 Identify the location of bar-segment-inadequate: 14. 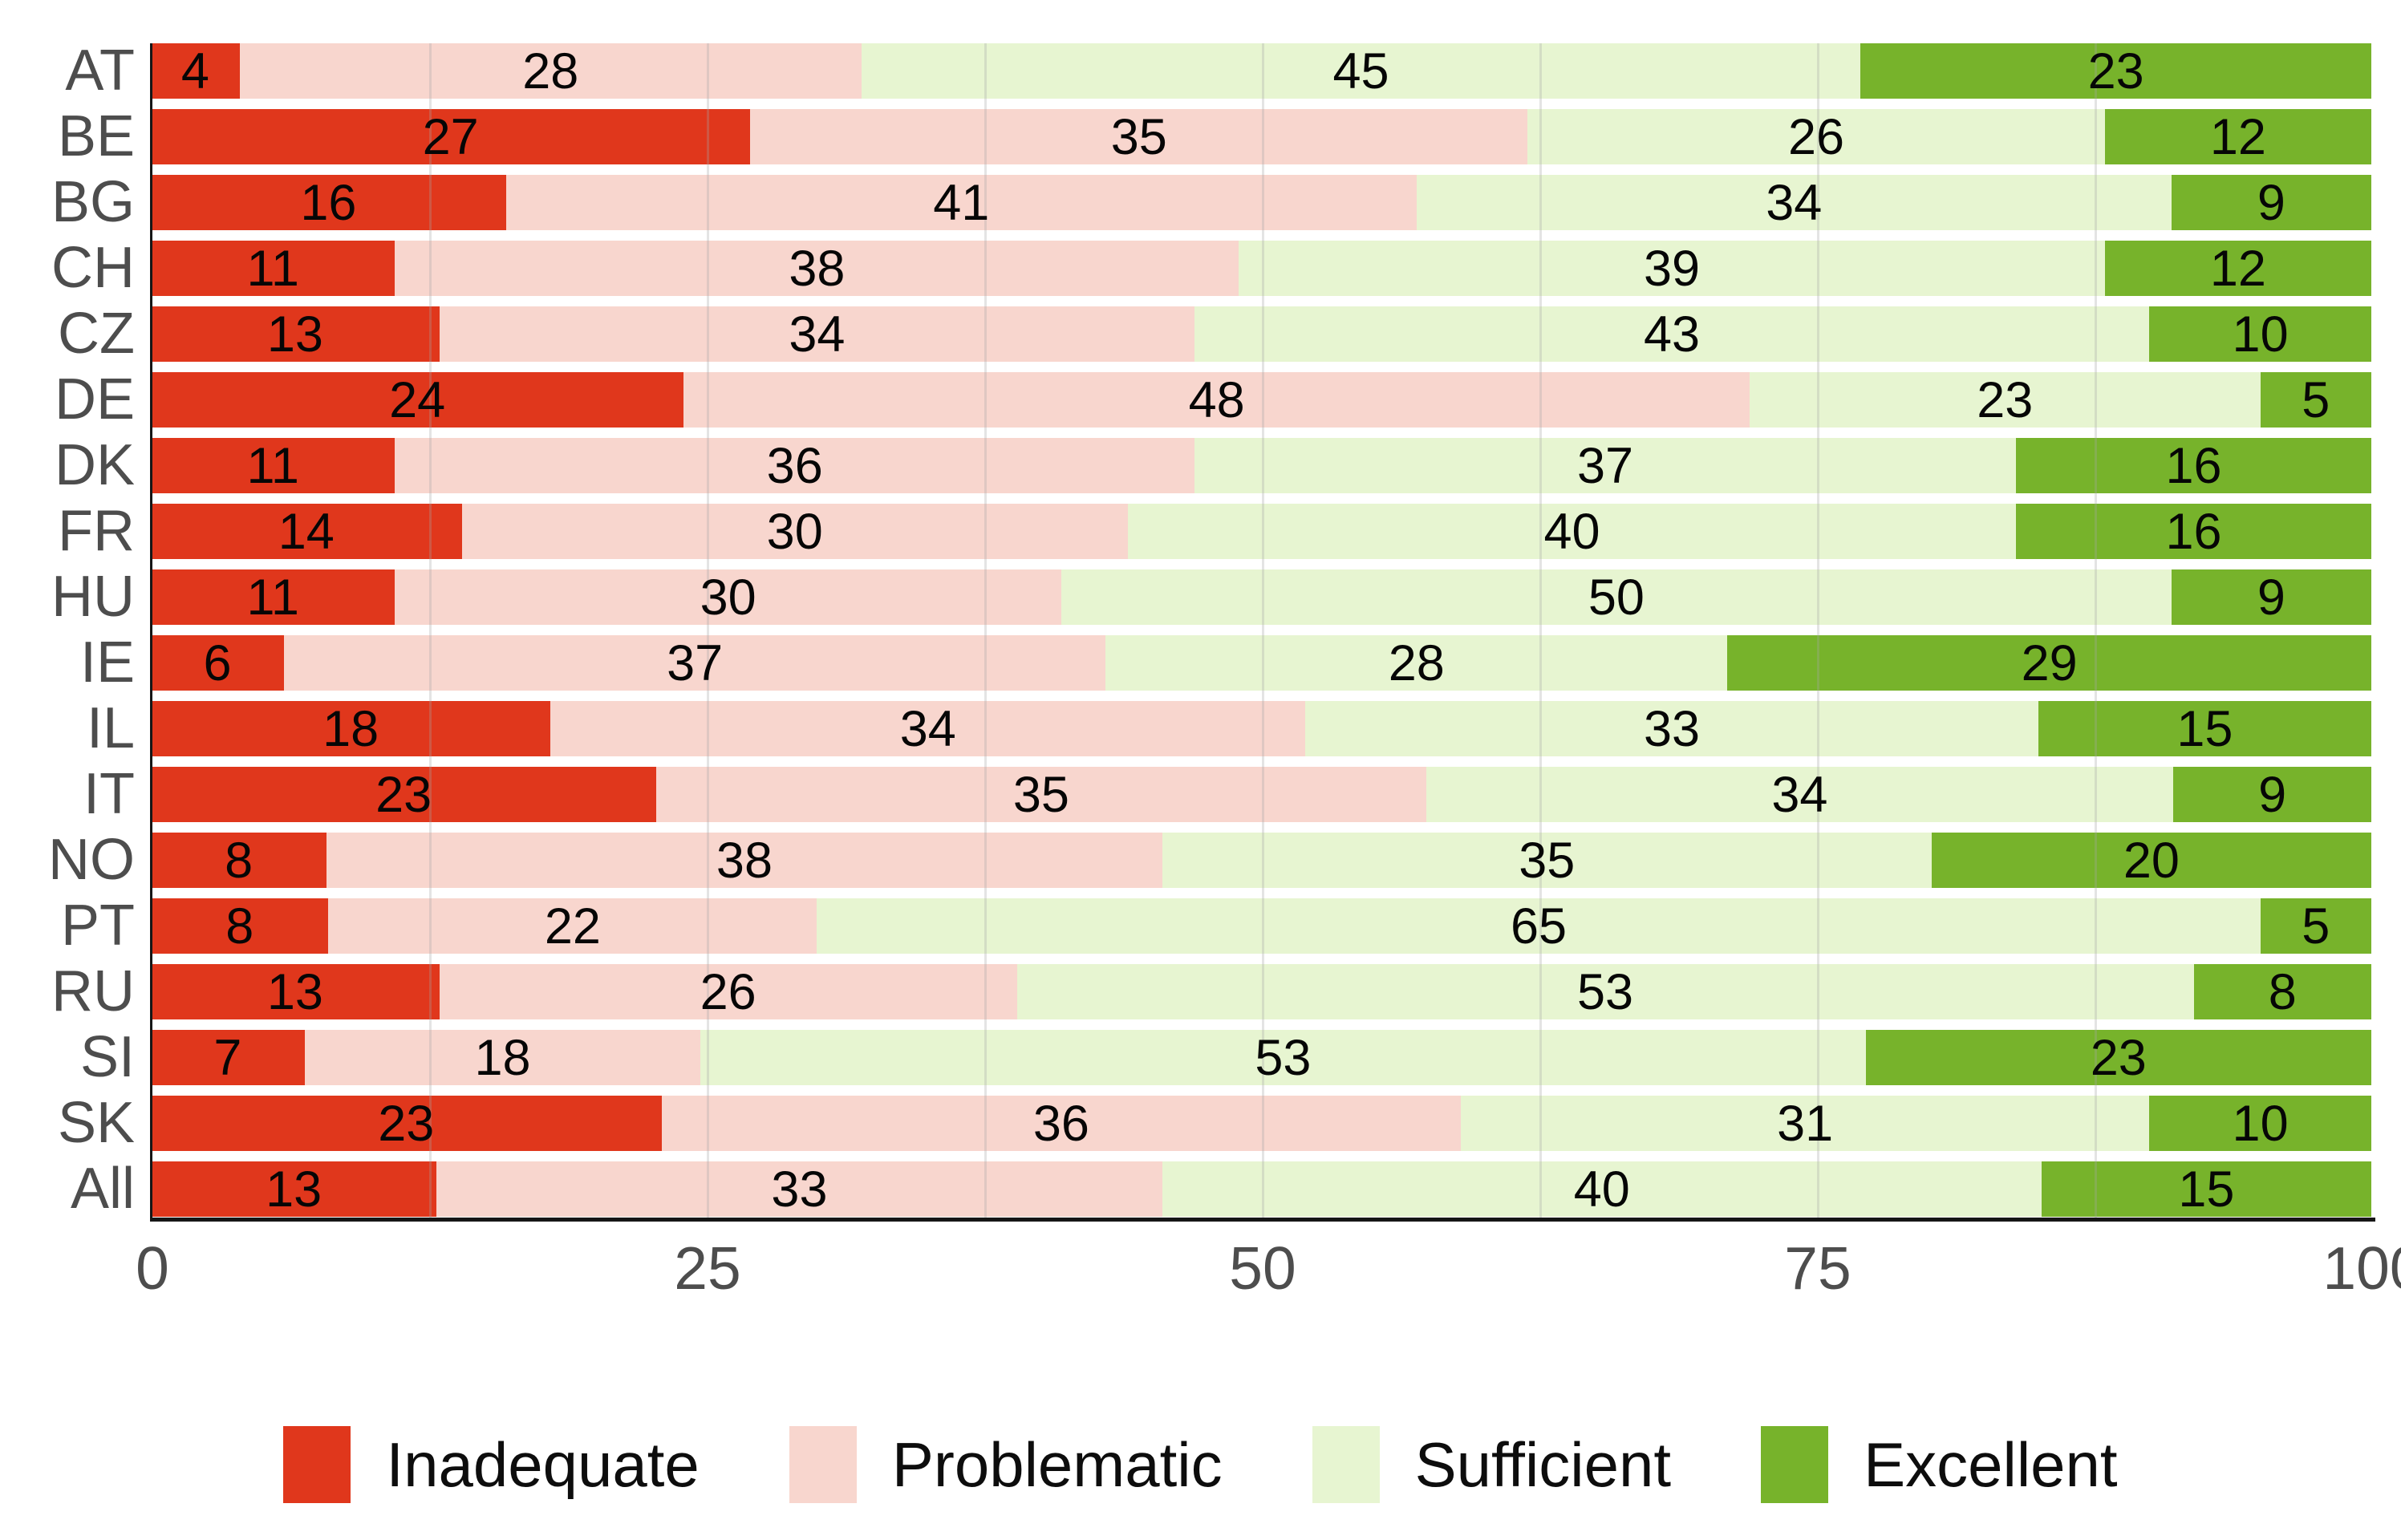
(306, 532).